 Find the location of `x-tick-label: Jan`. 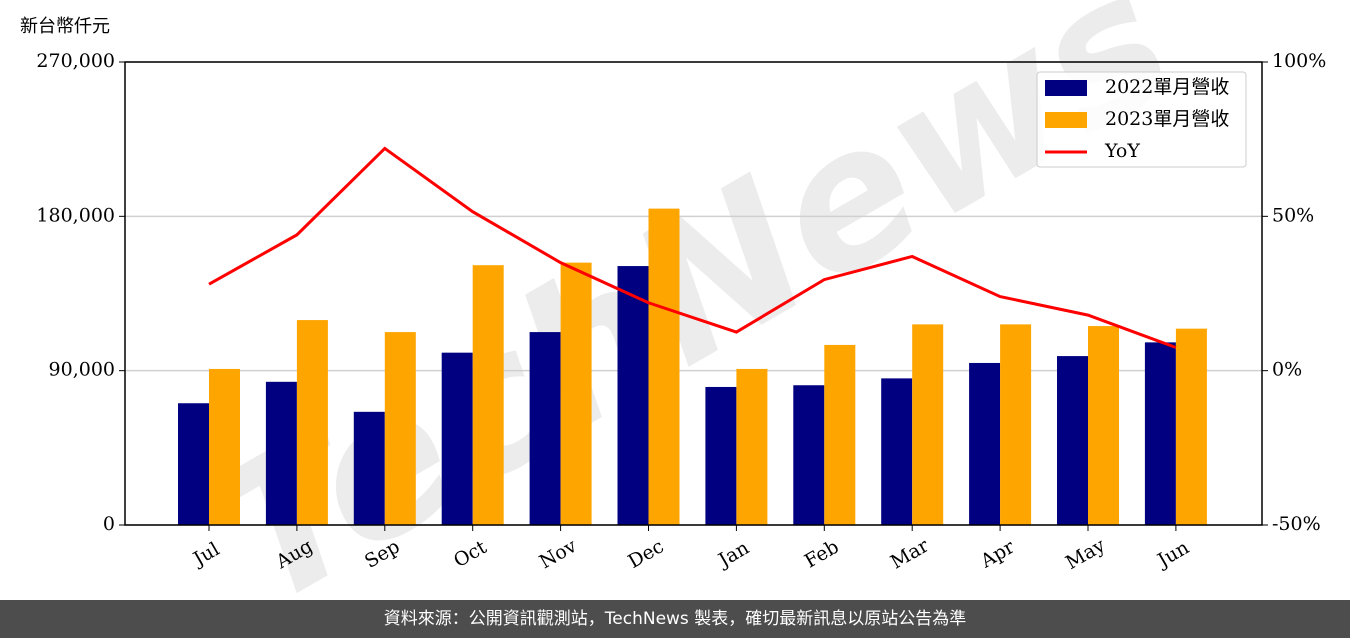

x-tick-label: Jan is located at coordinates (733, 555).